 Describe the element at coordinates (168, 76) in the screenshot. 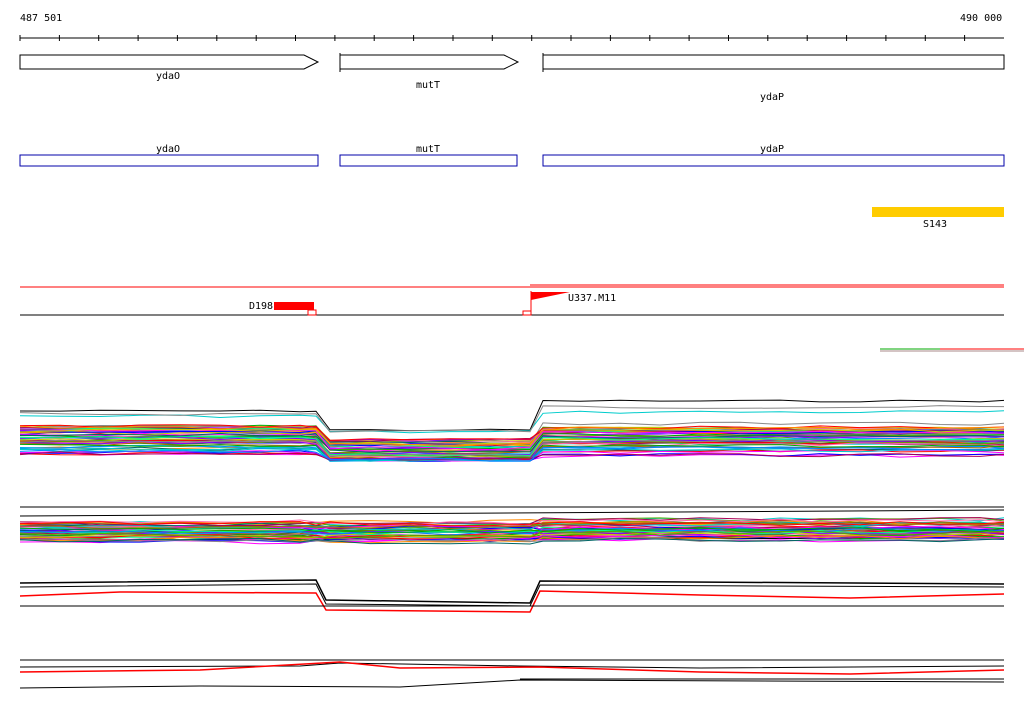

I see `gene-label-ydaO: ydaO` at that location.